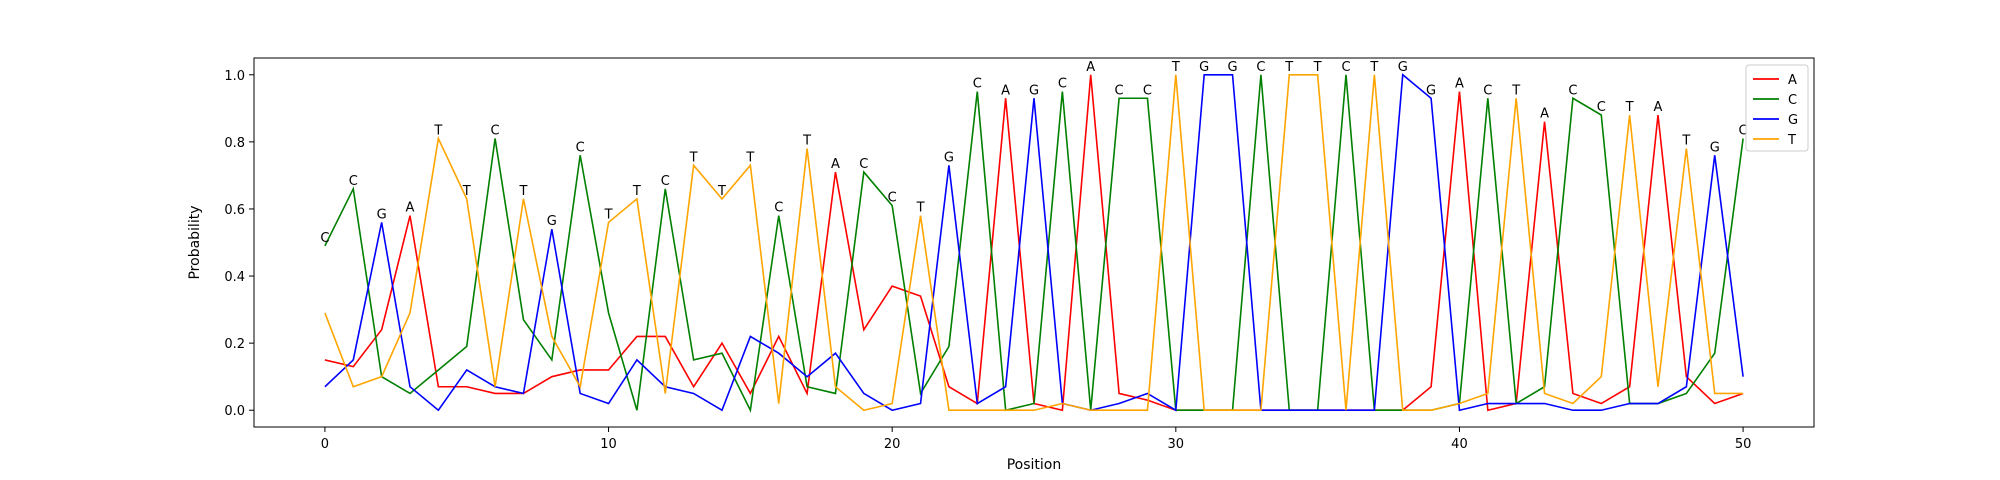  Describe the element at coordinates (1792, 80) in the screenshot. I see `legend-label-a: A` at that location.